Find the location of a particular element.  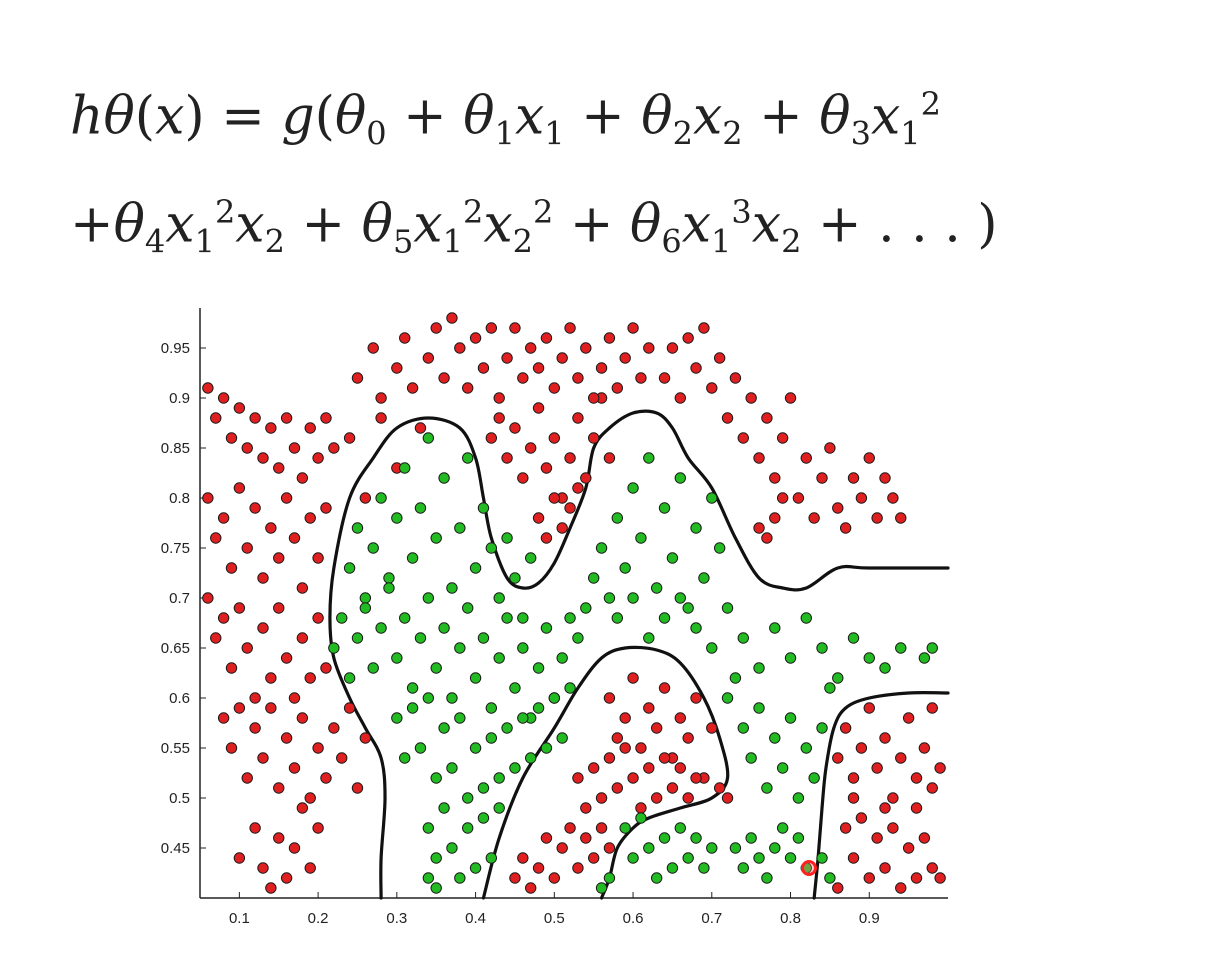

y-tick-label: 0.55 is located at coordinates (175, 748).